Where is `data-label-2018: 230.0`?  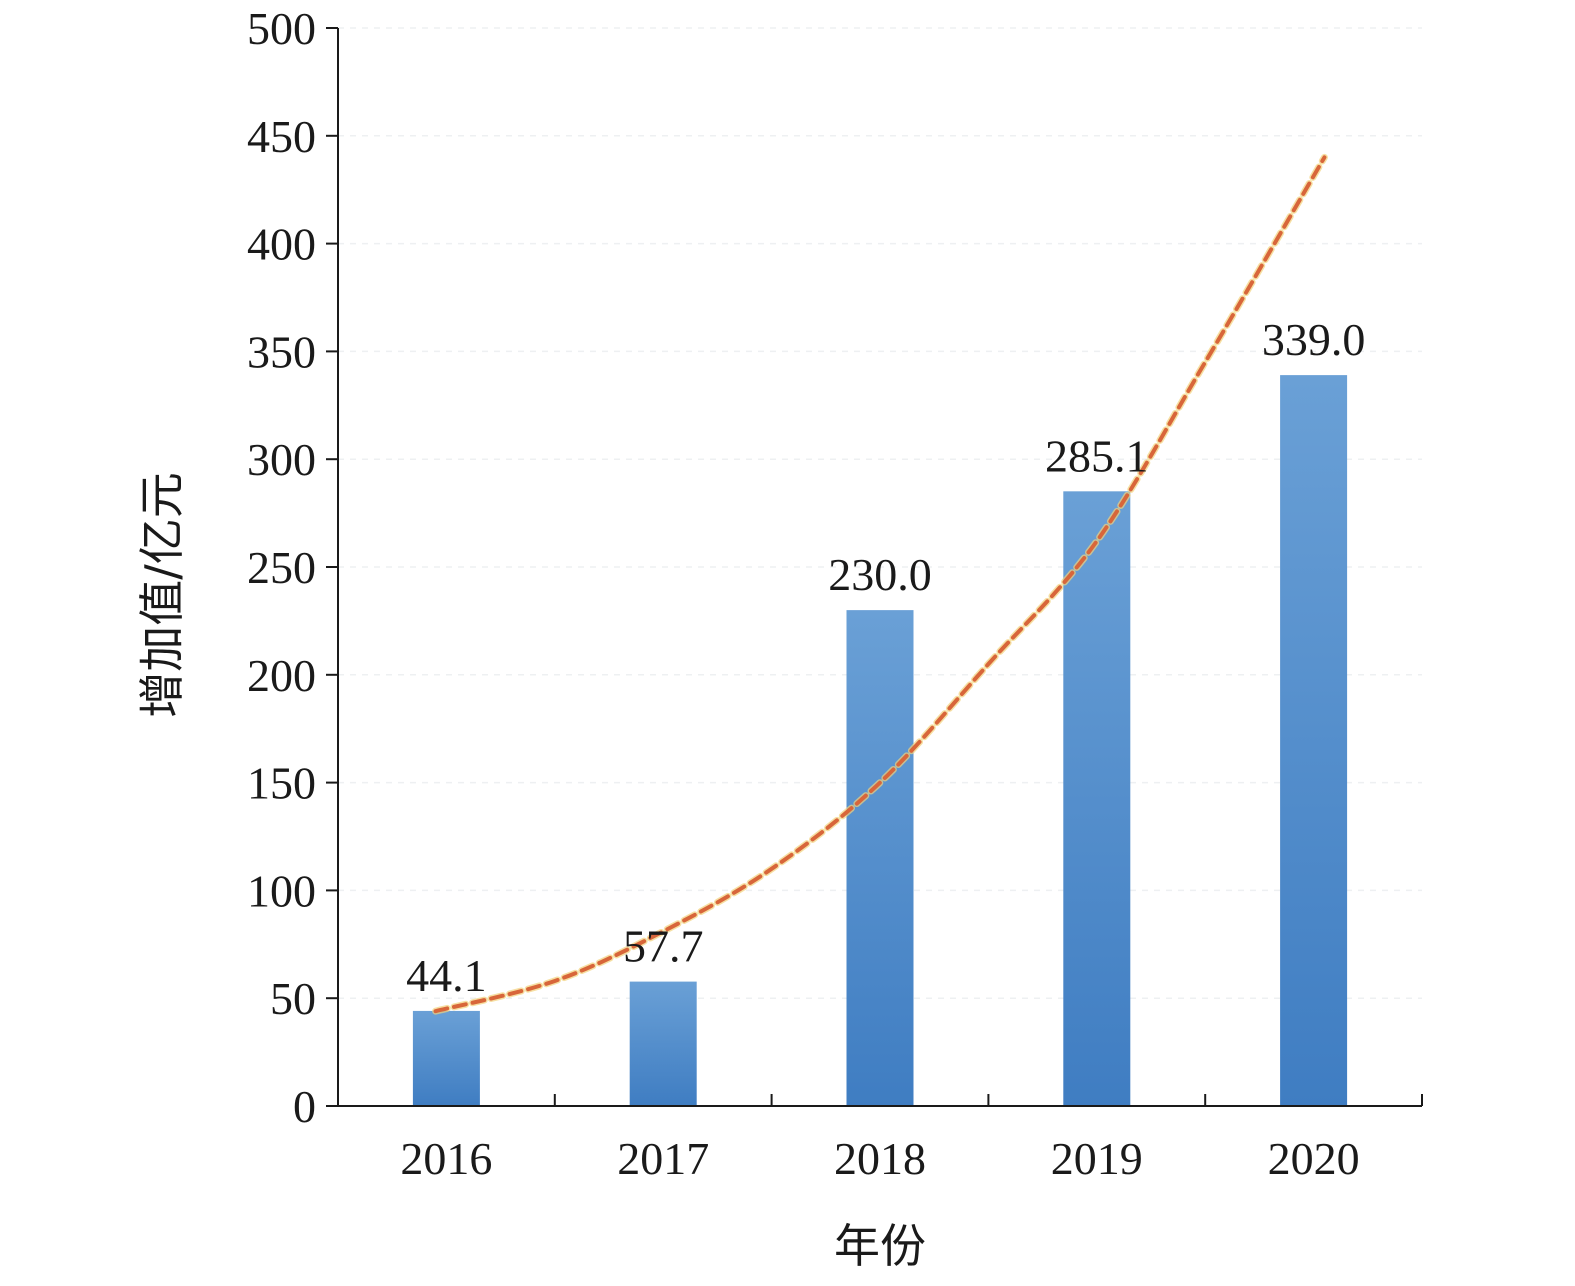 data-label-2018: 230.0 is located at coordinates (880, 574).